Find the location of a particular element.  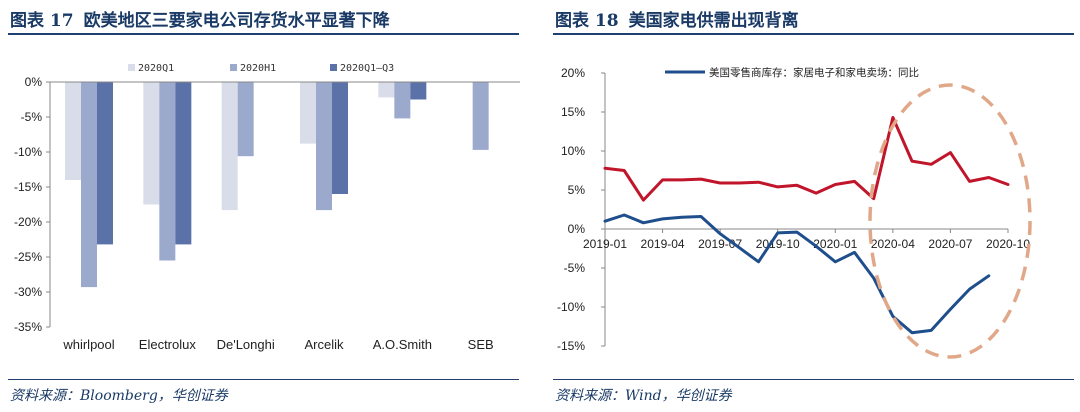

left-category-label: Electrolux is located at coordinates (168, 344).